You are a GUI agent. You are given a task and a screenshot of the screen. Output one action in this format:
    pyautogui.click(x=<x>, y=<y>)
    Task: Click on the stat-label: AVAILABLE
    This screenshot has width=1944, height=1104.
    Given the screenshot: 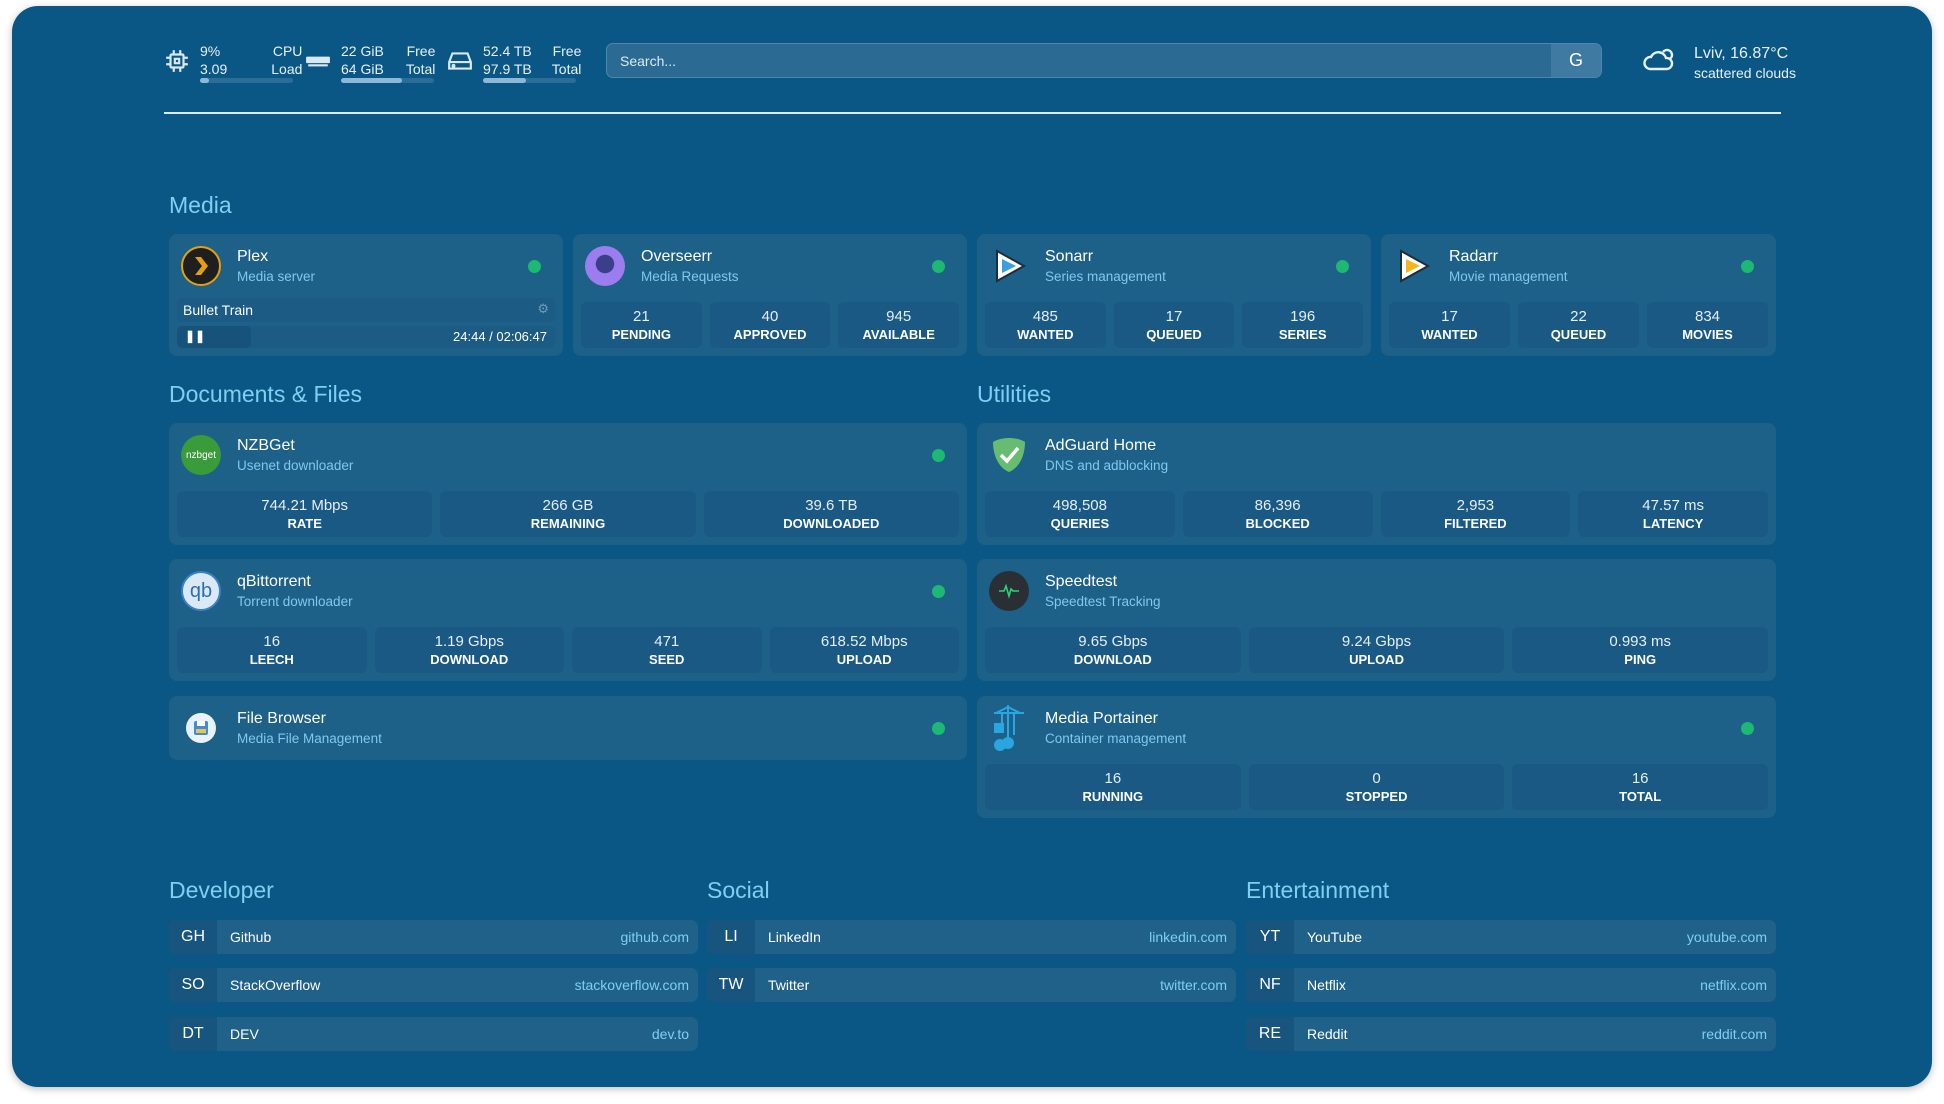 What is the action you would take?
    pyautogui.click(x=898, y=334)
    